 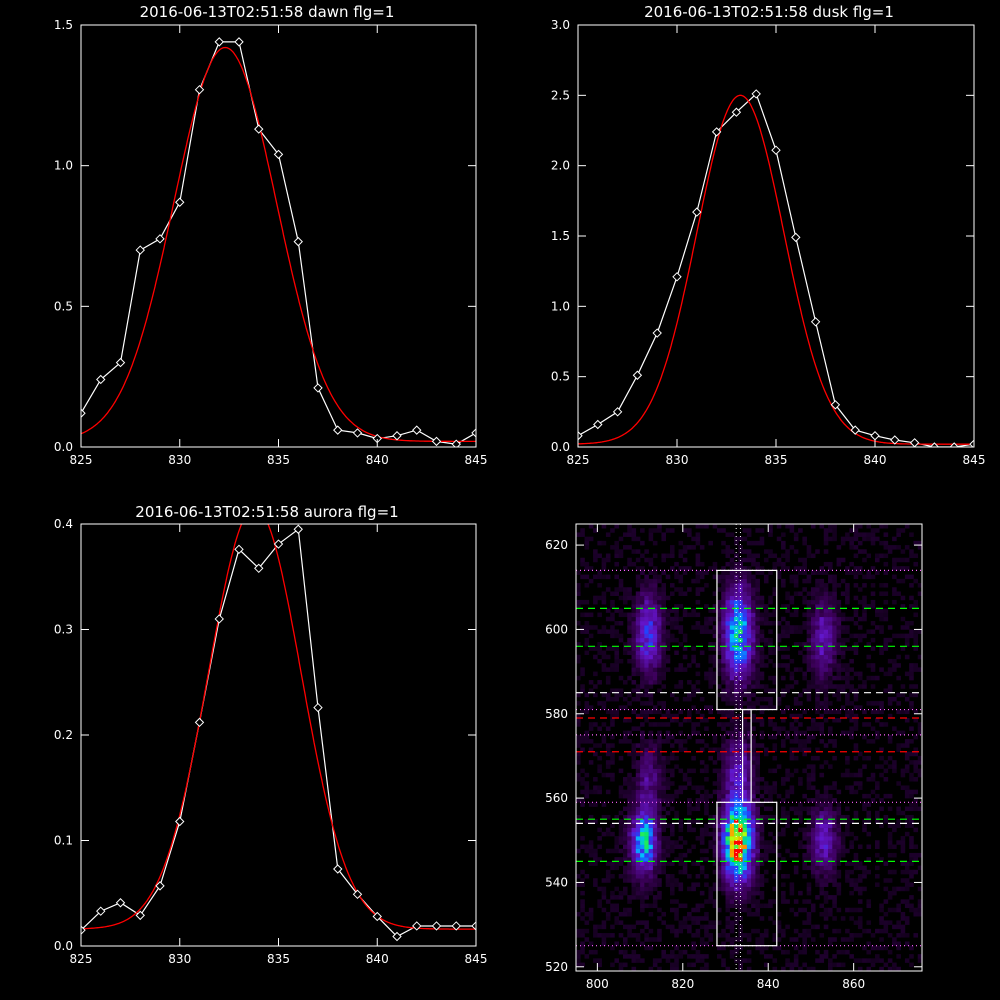 What do you see at coordinates (556, 967) in the screenshot?
I see `spectrogram-ytick-label: 520` at bounding box center [556, 967].